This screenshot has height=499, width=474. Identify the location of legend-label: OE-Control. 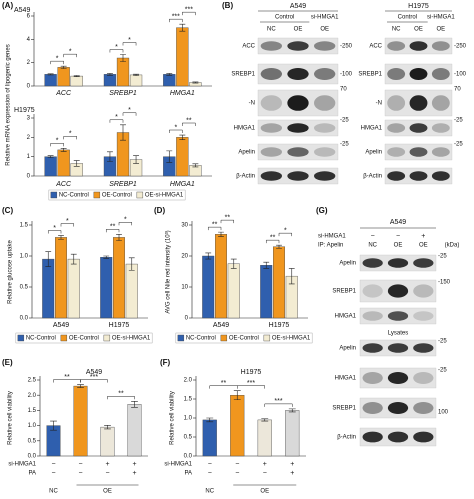
(84, 339).